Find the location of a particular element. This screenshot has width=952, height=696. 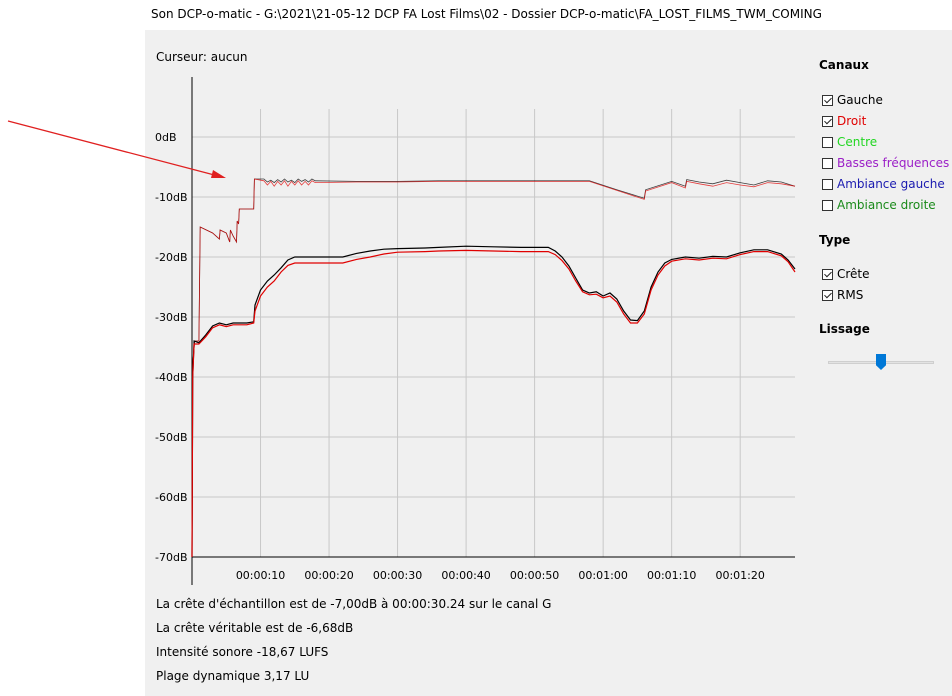

annotation-arrow is located at coordinates (116, 149).